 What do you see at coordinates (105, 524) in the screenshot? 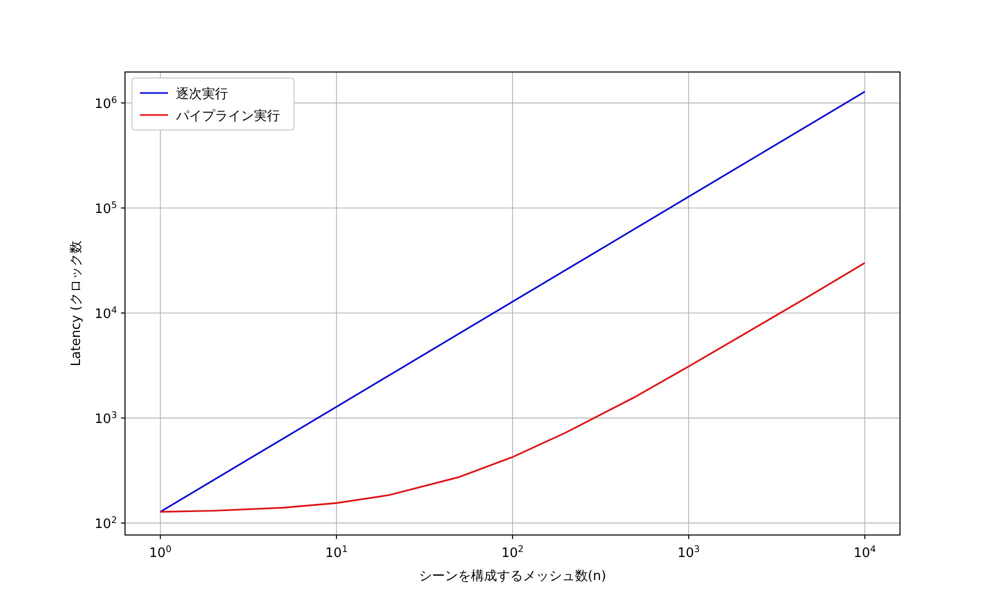
I see `y-tick-label: 10$^{2}$` at bounding box center [105, 524].